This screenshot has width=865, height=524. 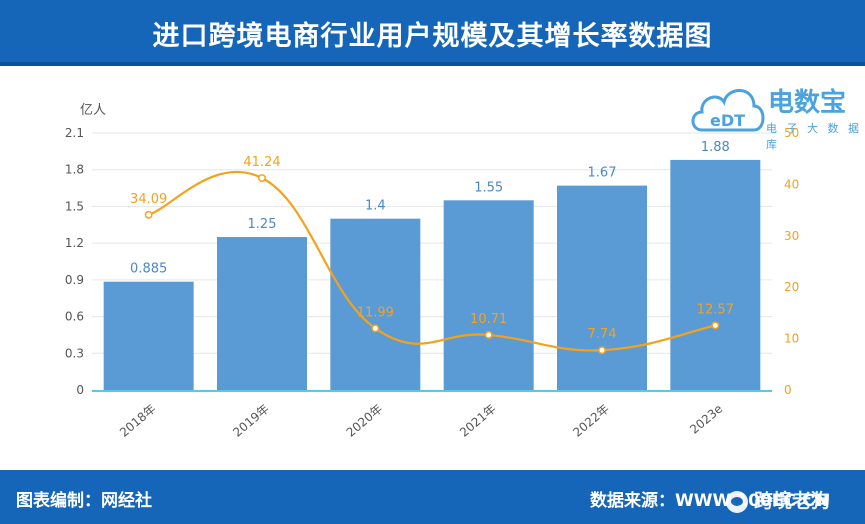 I want to click on line-value-label: 11.99, so click(x=375, y=312).